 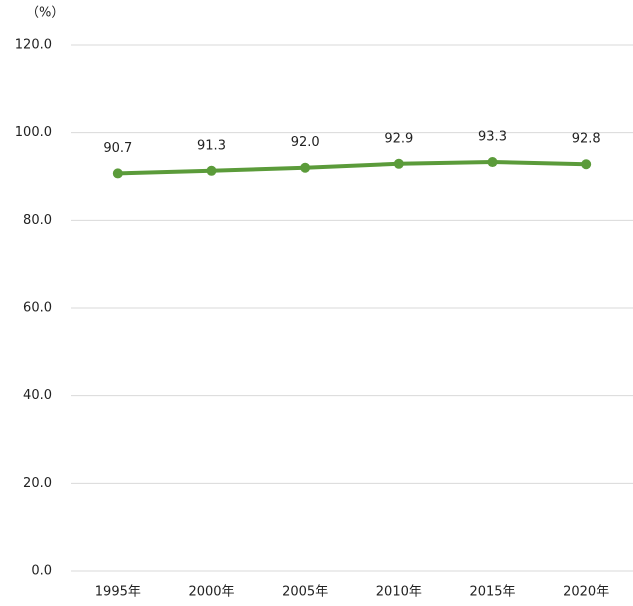 What do you see at coordinates (37, 308) in the screenshot?
I see `y-tick-label: 60.0` at bounding box center [37, 308].